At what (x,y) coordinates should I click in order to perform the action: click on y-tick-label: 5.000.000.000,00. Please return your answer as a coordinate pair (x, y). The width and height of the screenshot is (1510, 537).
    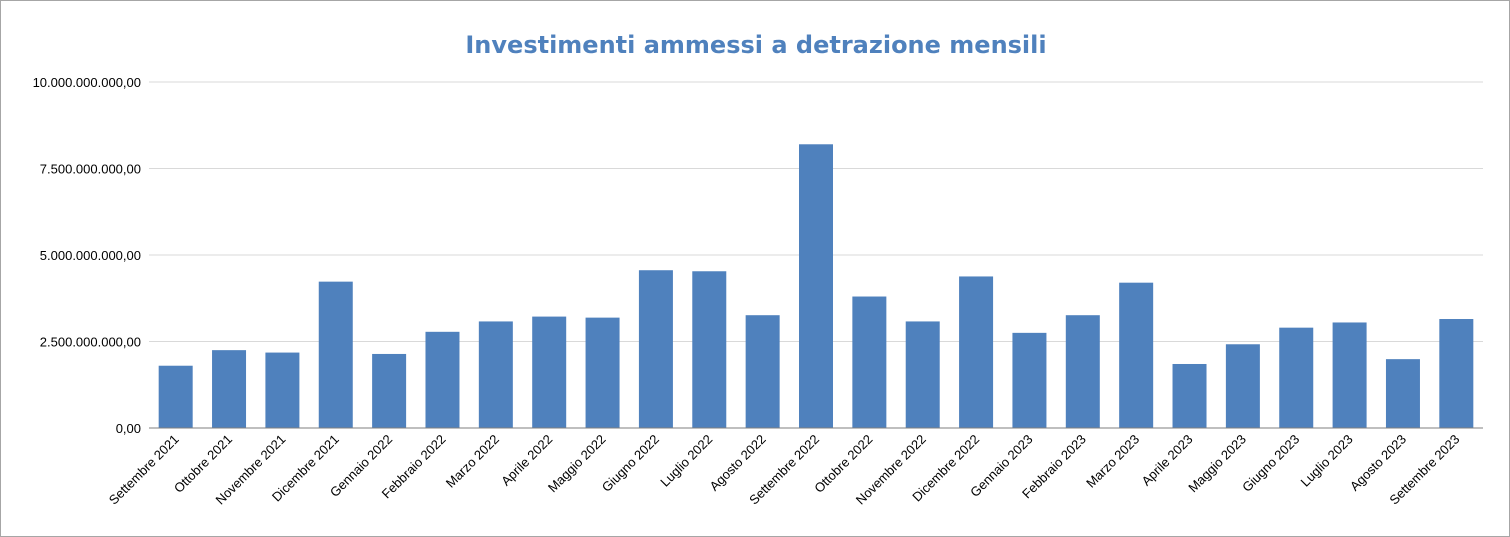
    Looking at the image, I should click on (90, 255).